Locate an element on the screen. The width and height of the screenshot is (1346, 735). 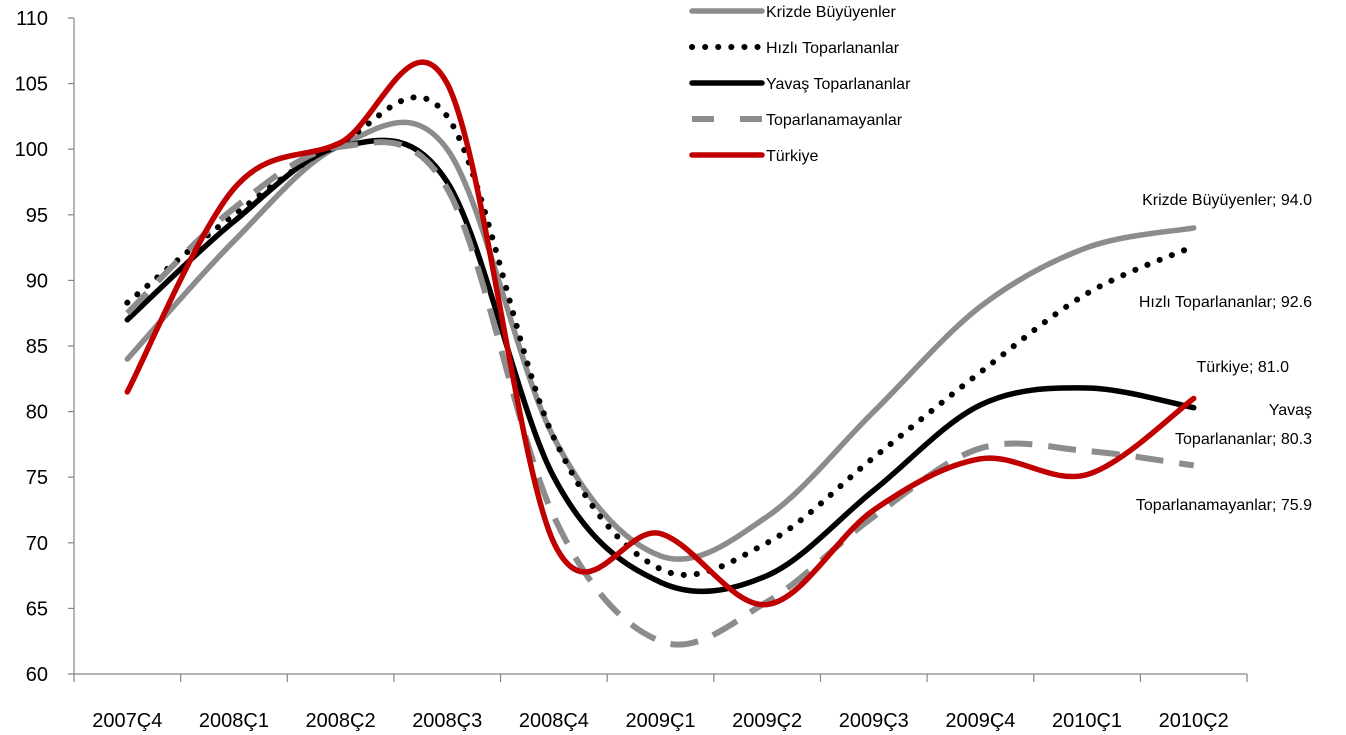
x-tick-label: 2009Ç2 is located at coordinates (767, 721).